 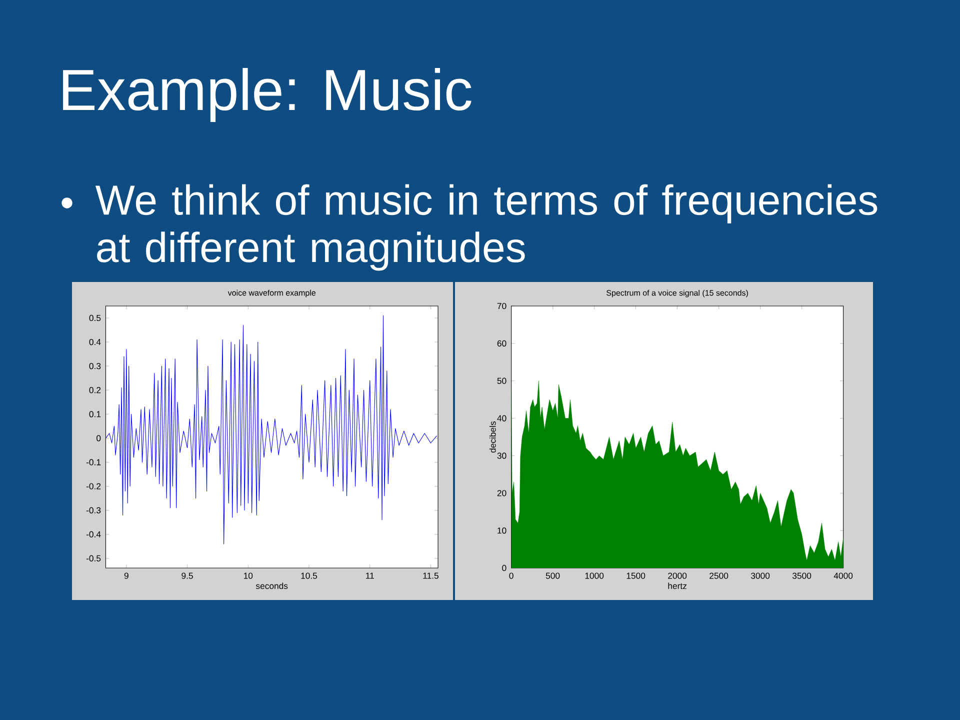 I want to click on chart-title: voice waveform example, so click(x=272, y=294).